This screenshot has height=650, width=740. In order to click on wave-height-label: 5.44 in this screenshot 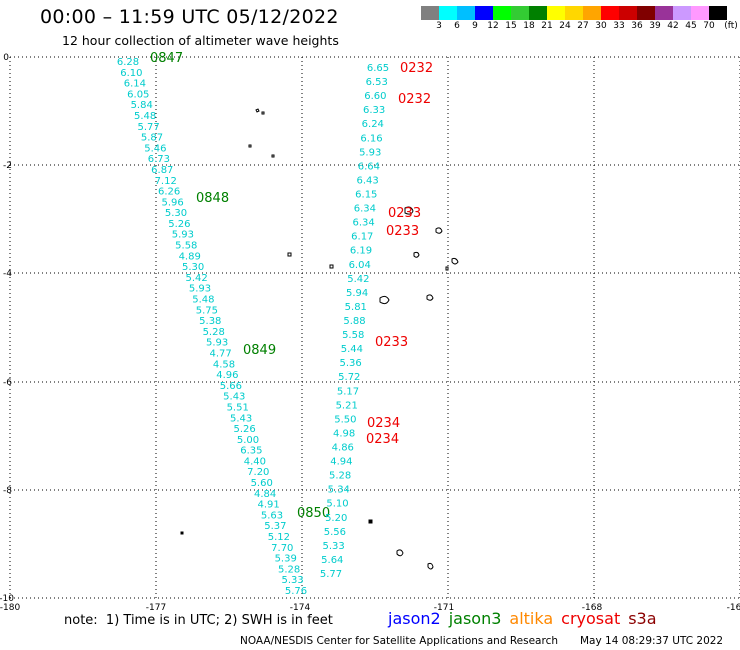, I will do `click(352, 349)`.